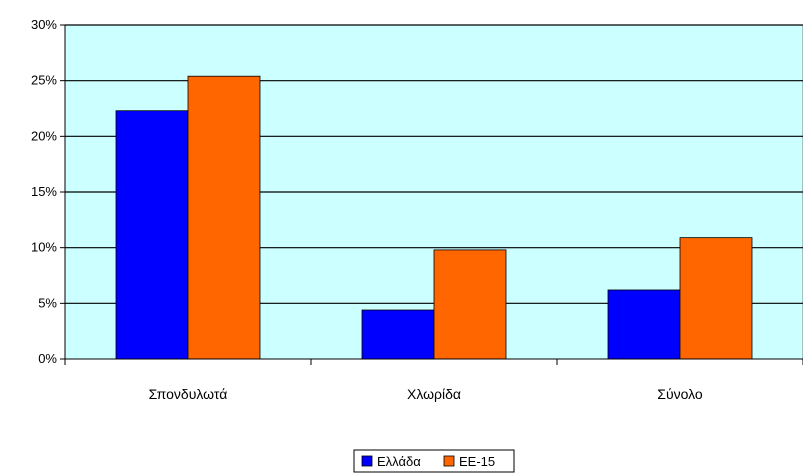  What do you see at coordinates (47, 358) in the screenshot?
I see `y-tick-label: 0%` at bounding box center [47, 358].